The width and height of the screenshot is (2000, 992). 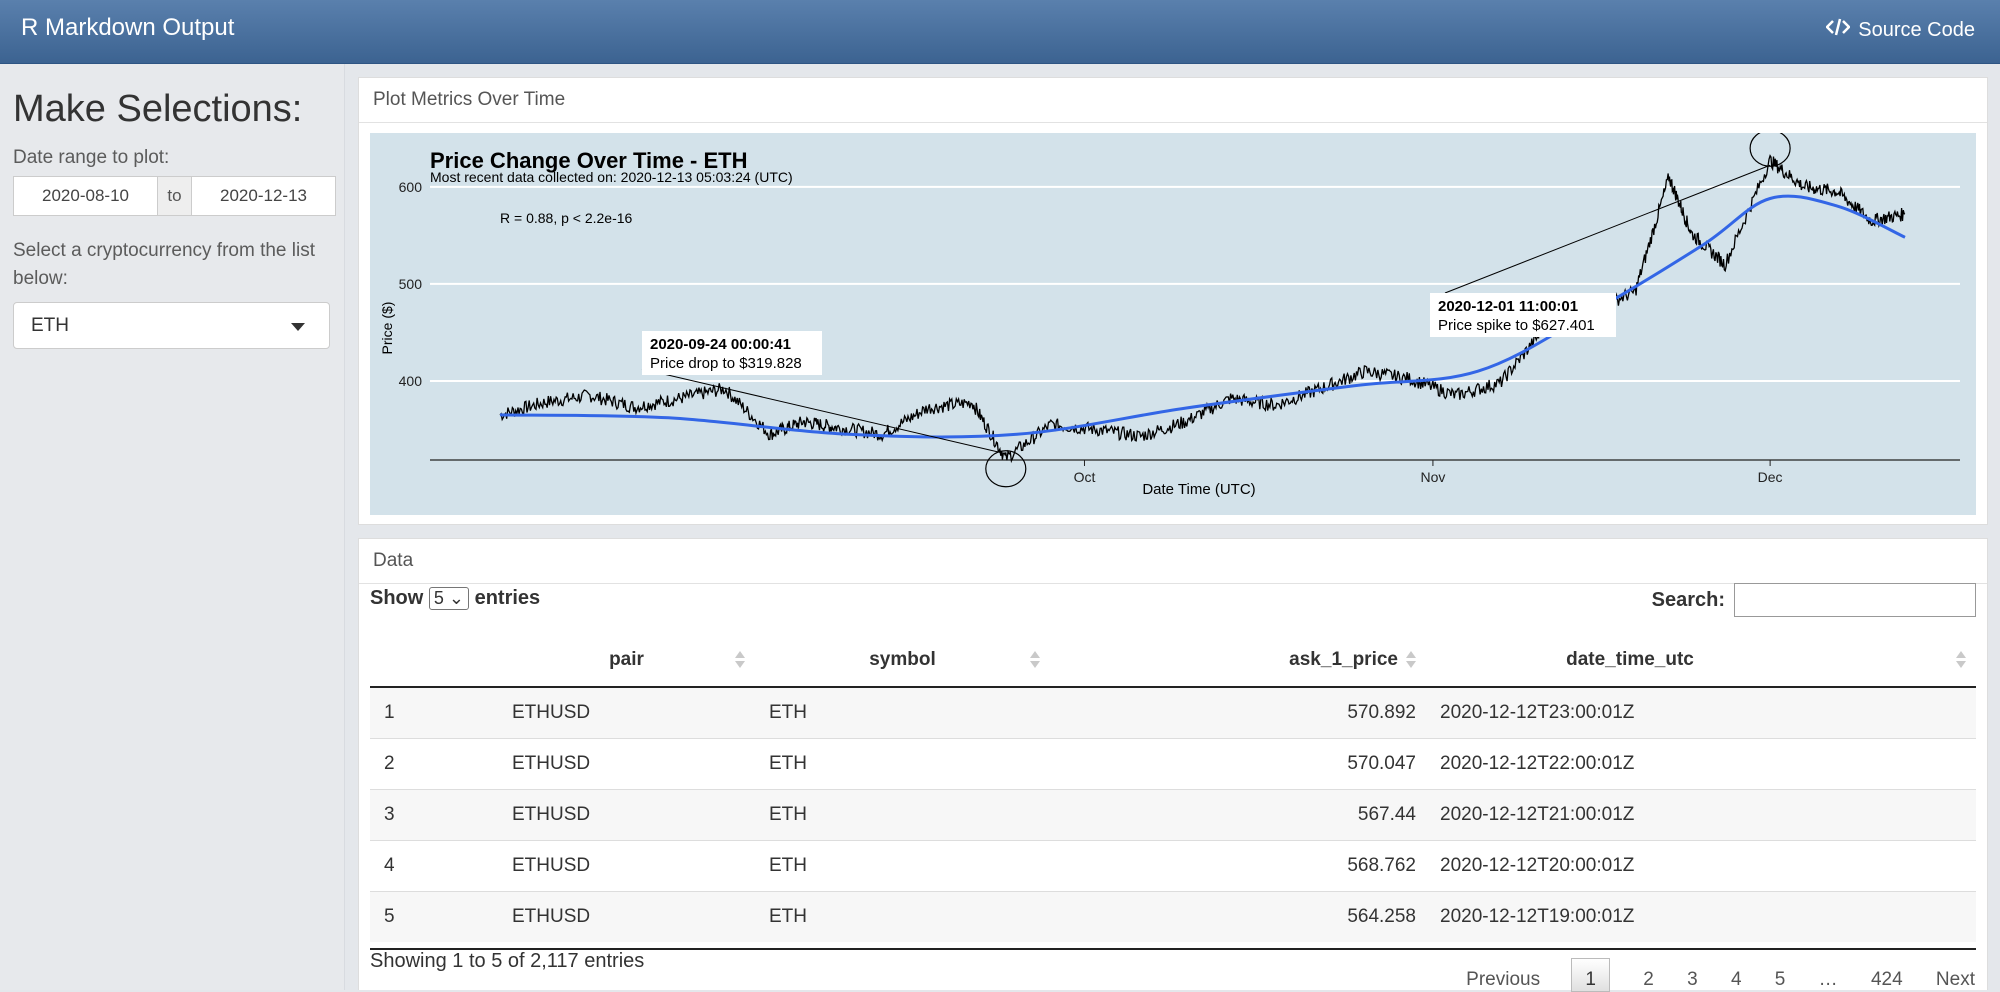 What do you see at coordinates (171, 325) in the screenshot?
I see `crypto-select: ETH` at bounding box center [171, 325].